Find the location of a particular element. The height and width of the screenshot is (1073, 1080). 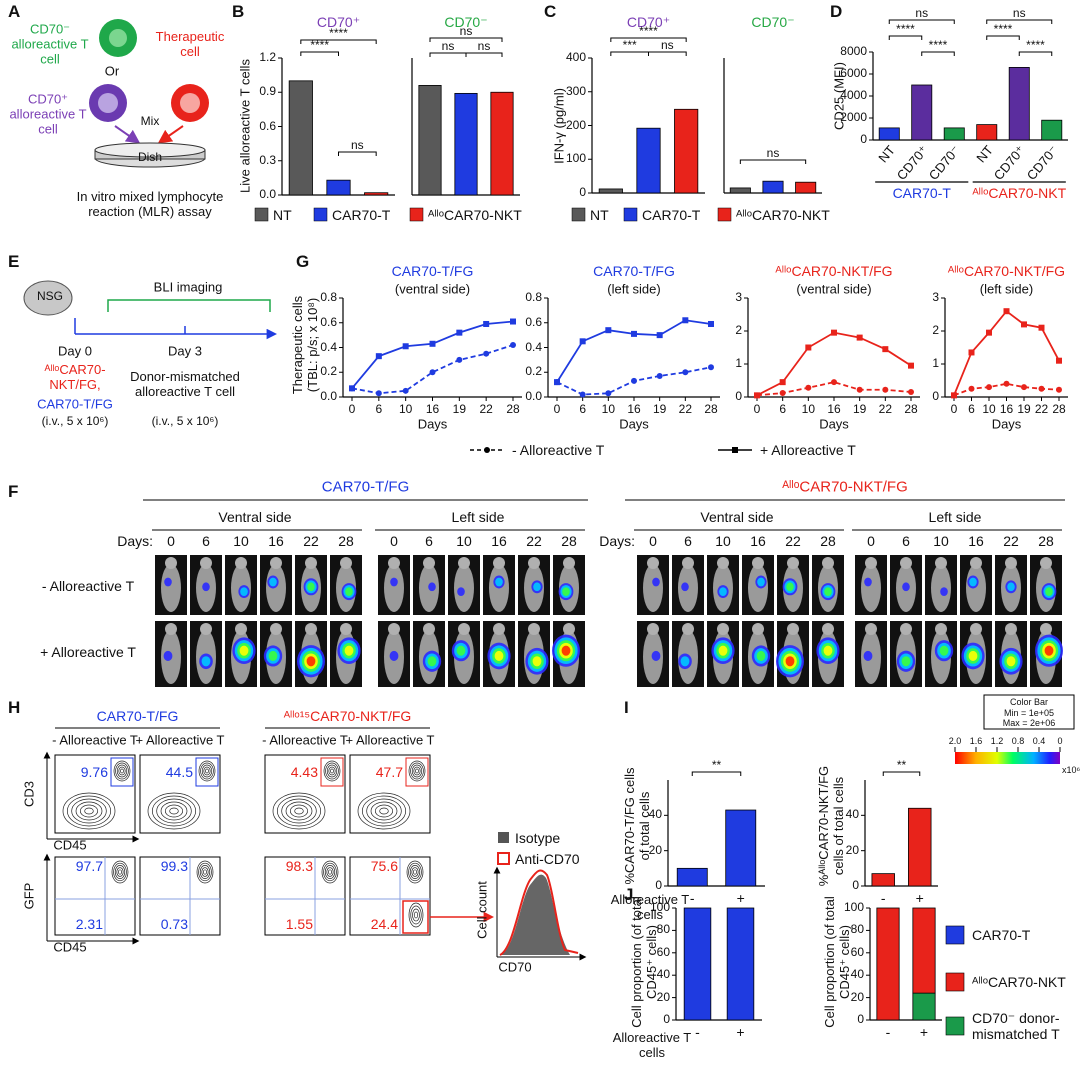

quadrant-value: 2.31 is located at coordinates (89, 923).